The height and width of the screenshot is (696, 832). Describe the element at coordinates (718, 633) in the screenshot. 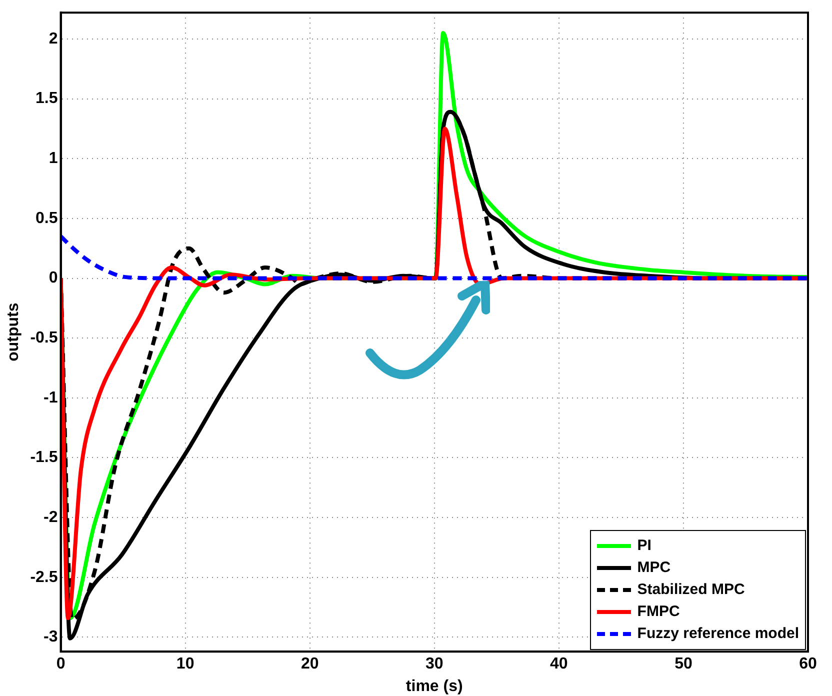

I see `legend-label: Fuzzy reference model` at that location.